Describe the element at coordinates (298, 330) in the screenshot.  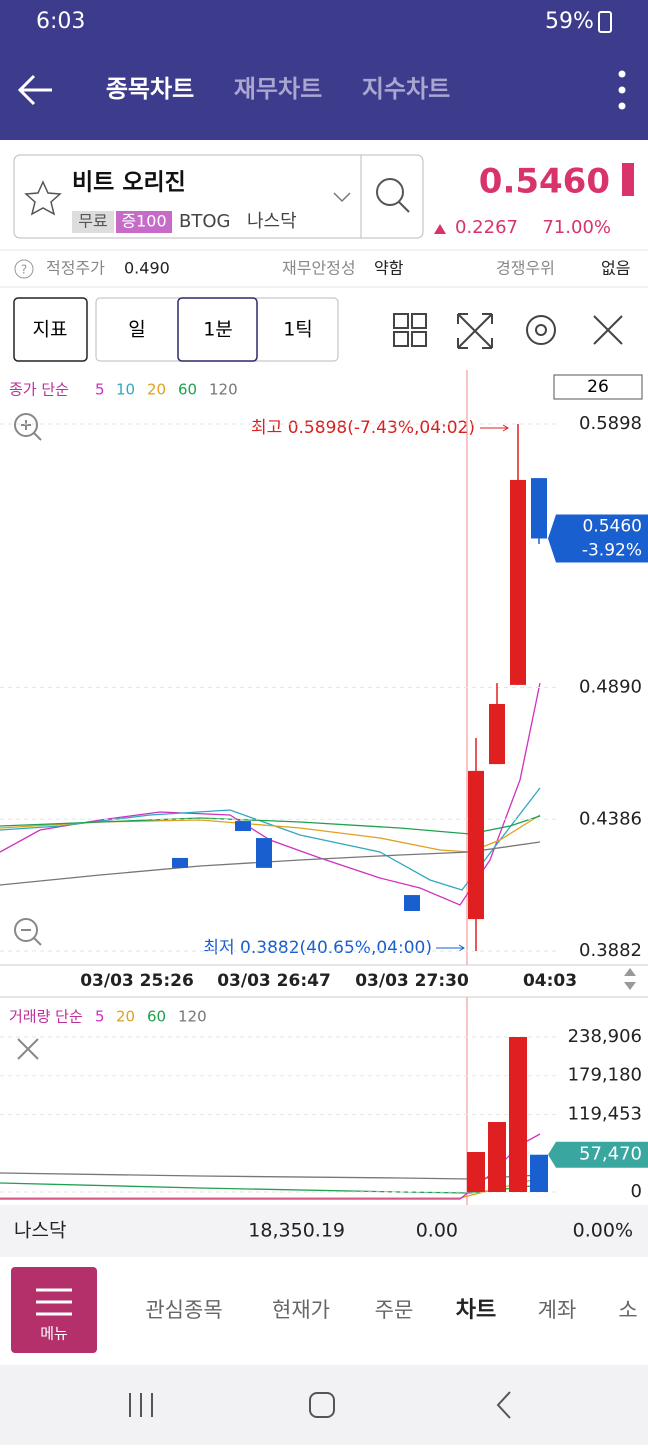
I see `period: 1틱` at that location.